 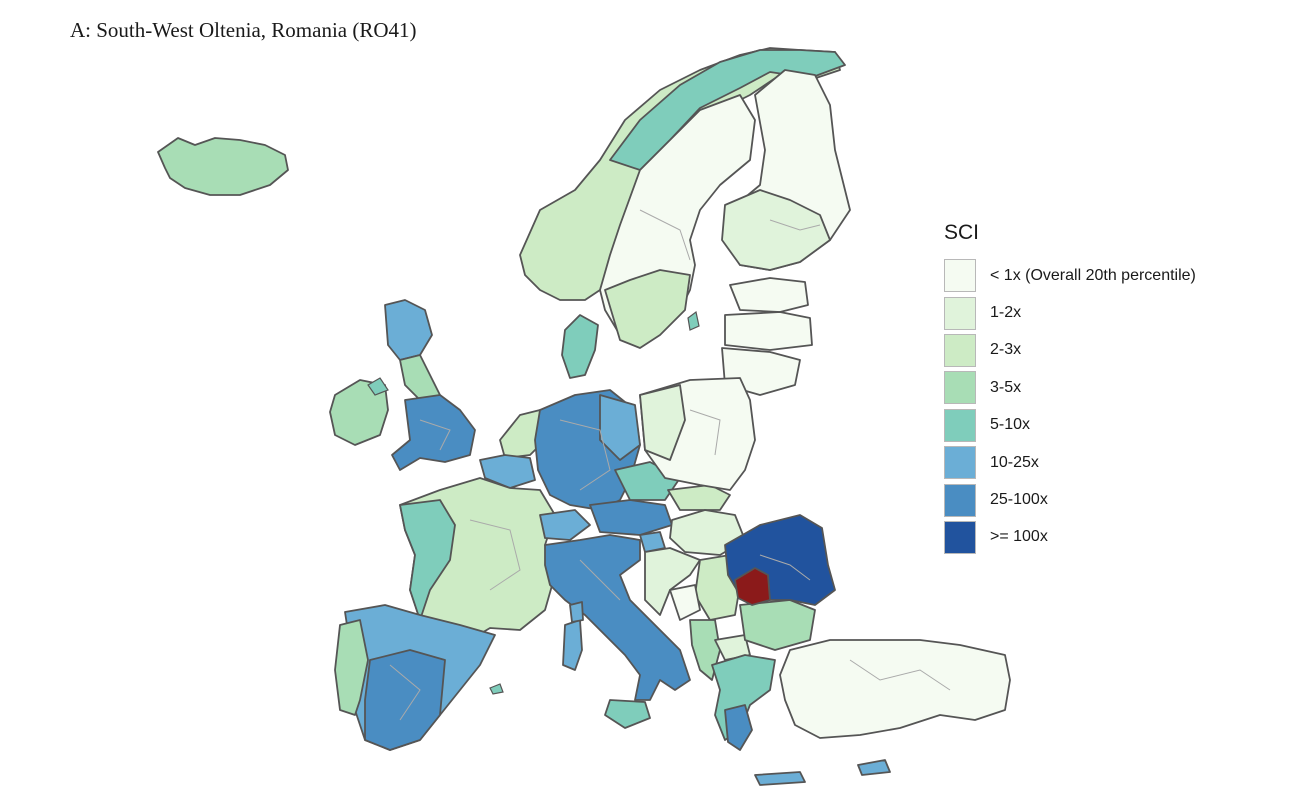 What do you see at coordinates (420, 377) in the screenshot?
I see `region-england-north` at bounding box center [420, 377].